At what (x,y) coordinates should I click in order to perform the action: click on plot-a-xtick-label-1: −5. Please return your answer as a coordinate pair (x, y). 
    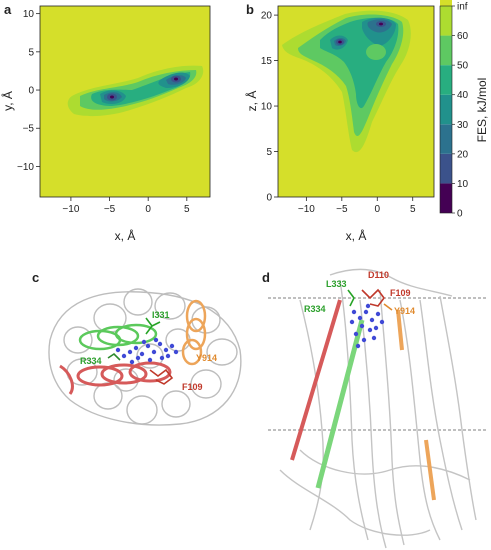
    Looking at the image, I should click on (110, 209).